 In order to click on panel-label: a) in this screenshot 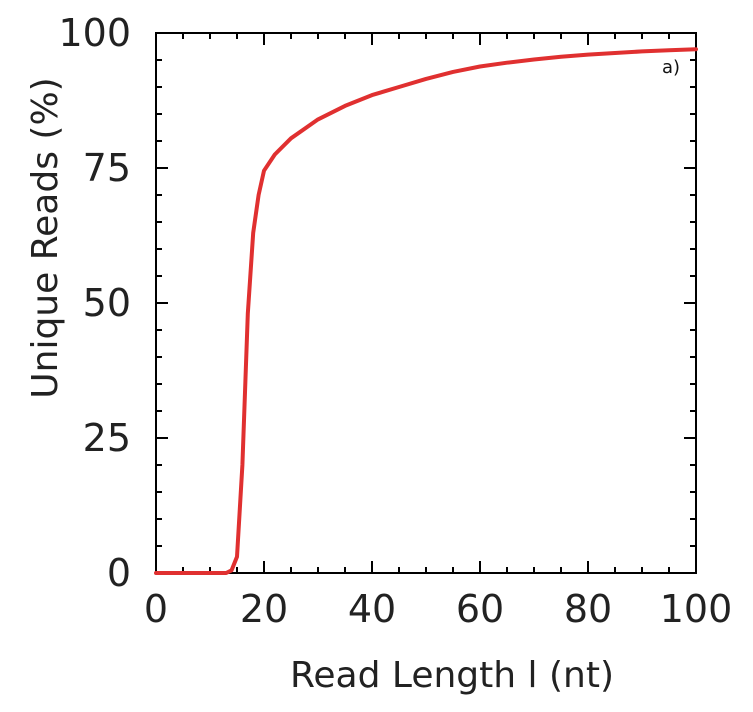, I will do `click(671, 67)`.